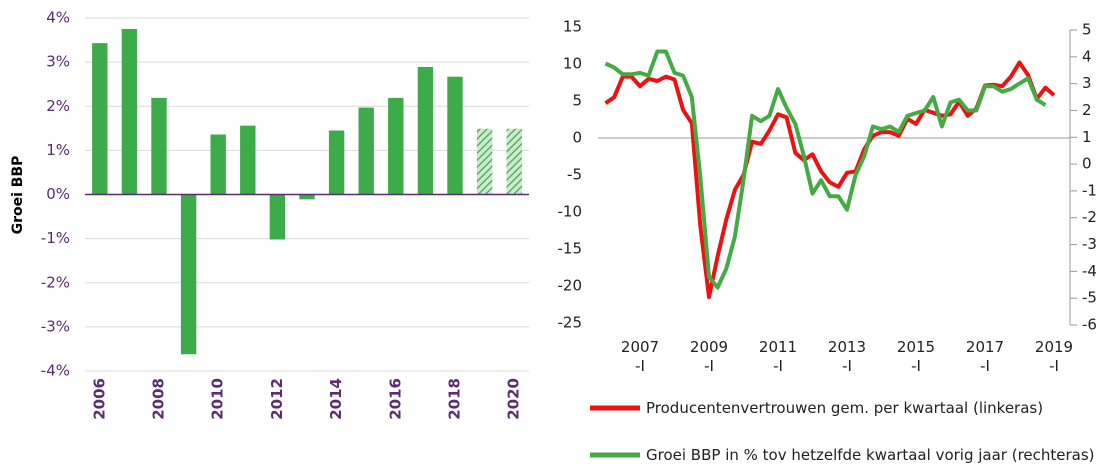  Describe the element at coordinates (395, 399) in the screenshot. I see `x-tick-label: 2016` at that location.